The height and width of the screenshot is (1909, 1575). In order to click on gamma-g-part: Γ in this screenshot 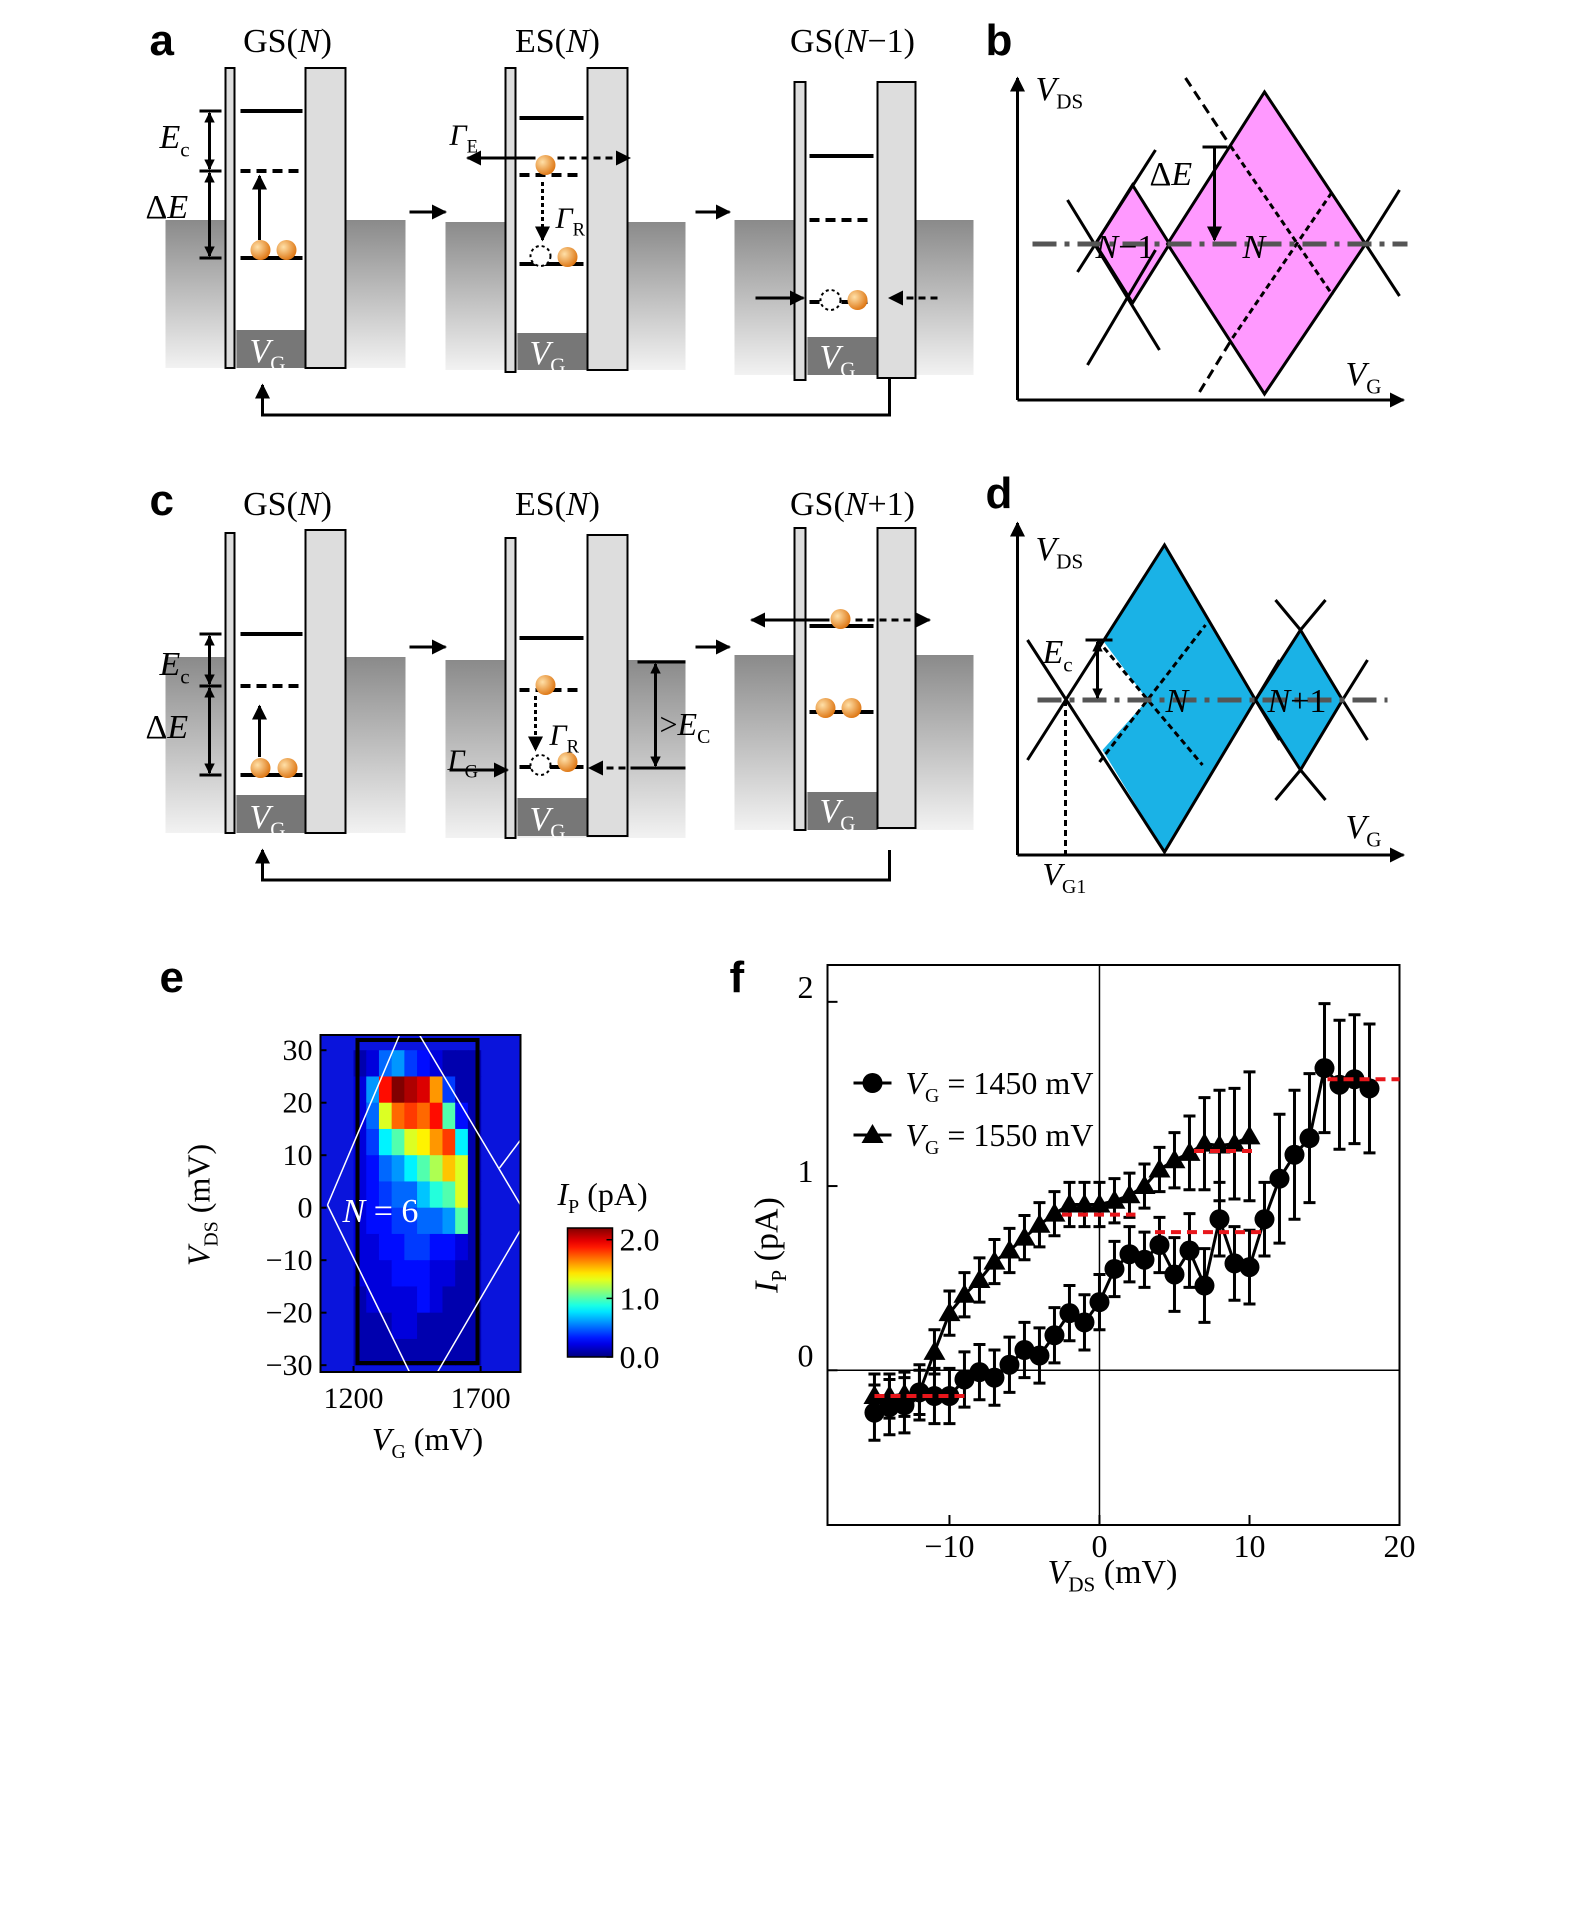, I will do `click(457, 760)`.